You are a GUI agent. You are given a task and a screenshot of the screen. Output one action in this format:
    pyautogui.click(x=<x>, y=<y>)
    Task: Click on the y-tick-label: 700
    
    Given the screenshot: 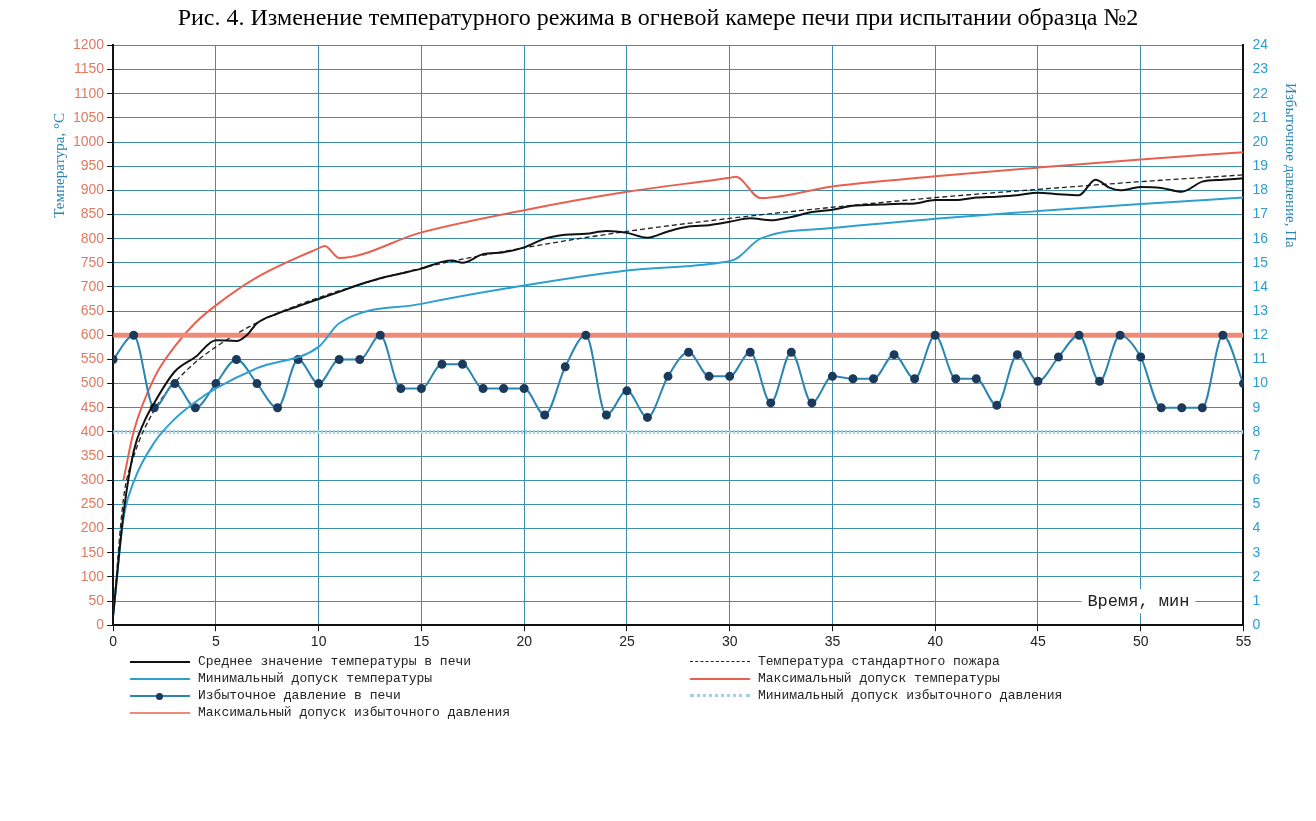 What is the action you would take?
    pyautogui.click(x=92, y=285)
    